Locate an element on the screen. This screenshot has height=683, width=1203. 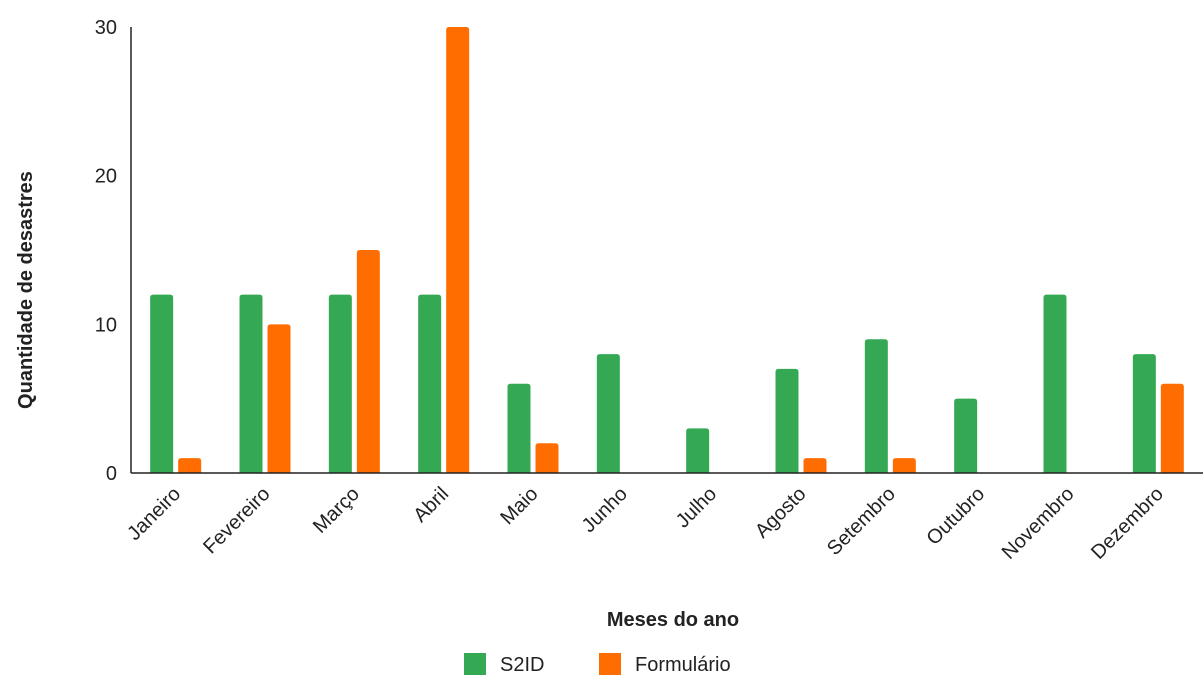
y-tick-label: 30 is located at coordinates (106, 28).